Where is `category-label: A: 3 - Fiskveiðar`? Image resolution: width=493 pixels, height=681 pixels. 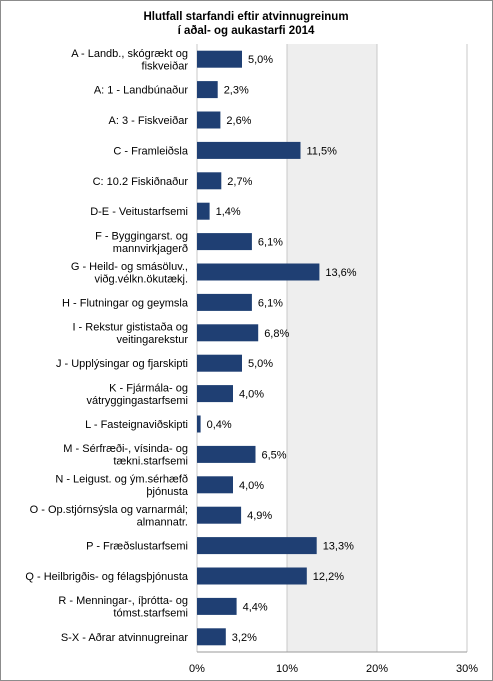
category-label: A: 3 - Fiskveiðar is located at coordinates (149, 121).